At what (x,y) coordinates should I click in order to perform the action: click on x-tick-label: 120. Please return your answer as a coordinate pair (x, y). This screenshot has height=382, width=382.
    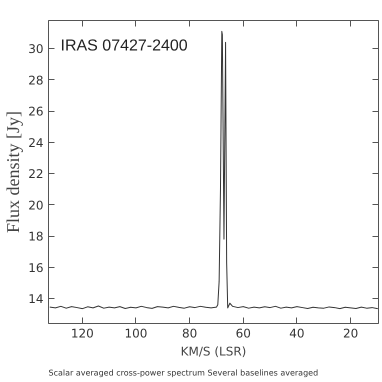
    Looking at the image, I should click on (82, 333).